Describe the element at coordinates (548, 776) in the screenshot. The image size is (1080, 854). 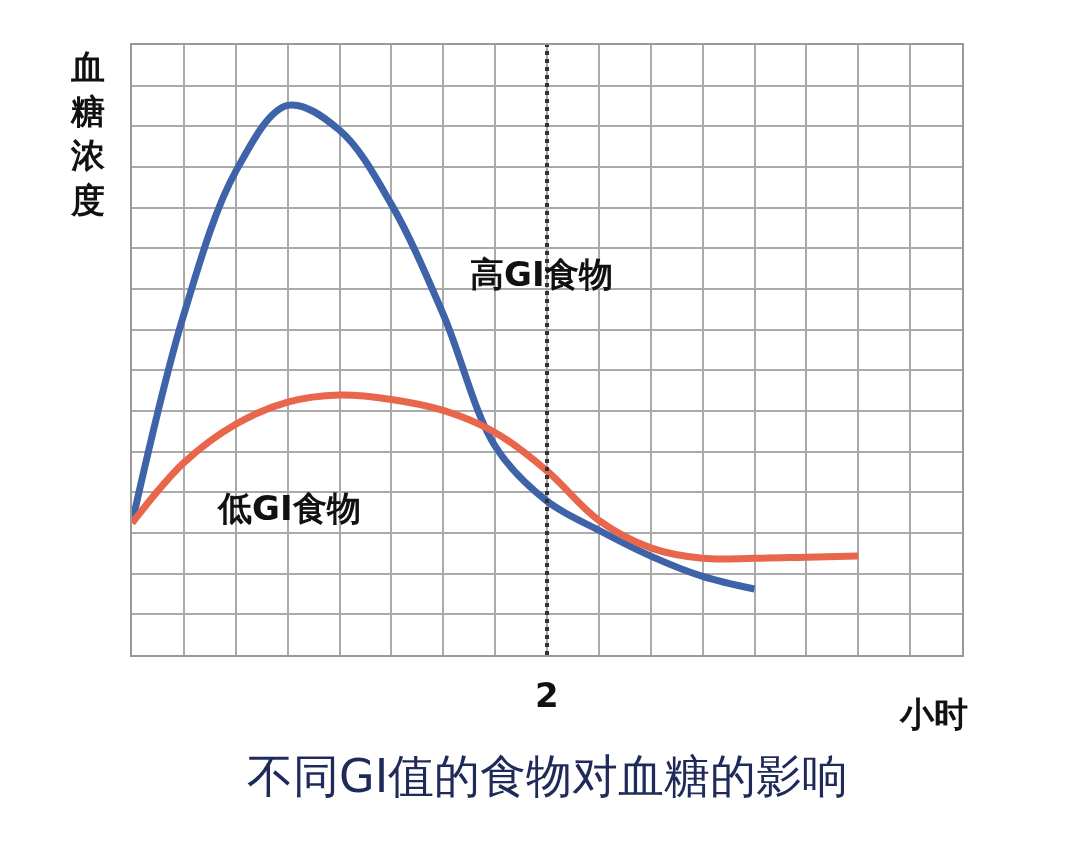
I see `text: 不同GI值的食物对血糖的影响` at that location.